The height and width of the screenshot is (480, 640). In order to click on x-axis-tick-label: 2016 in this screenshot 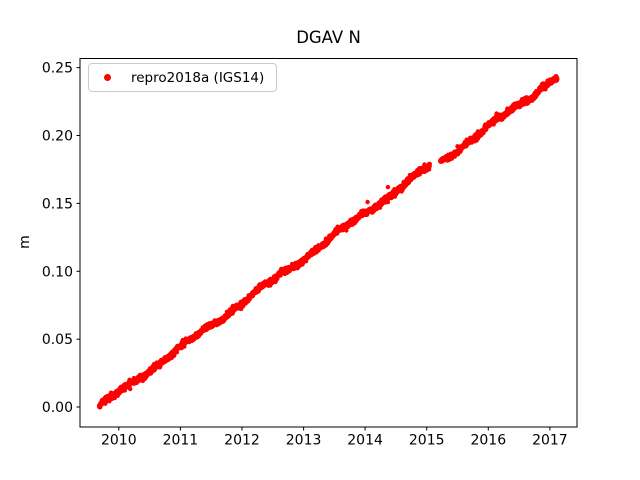, I will do `click(488, 441)`.